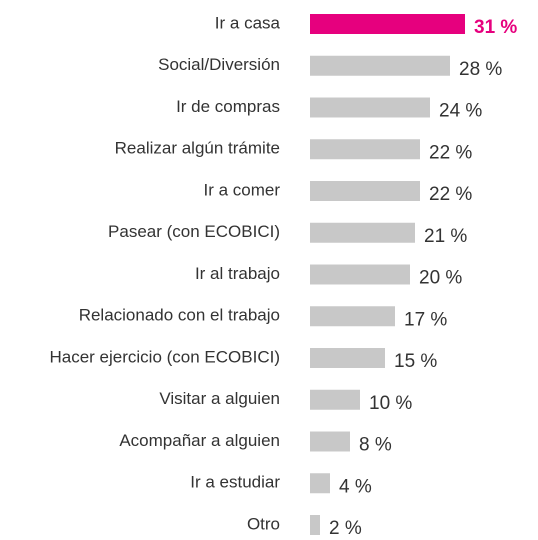 The height and width of the screenshot is (540, 538). What do you see at coordinates (199, 440) in the screenshot?
I see `category-label: Acompañar a alguien` at bounding box center [199, 440].